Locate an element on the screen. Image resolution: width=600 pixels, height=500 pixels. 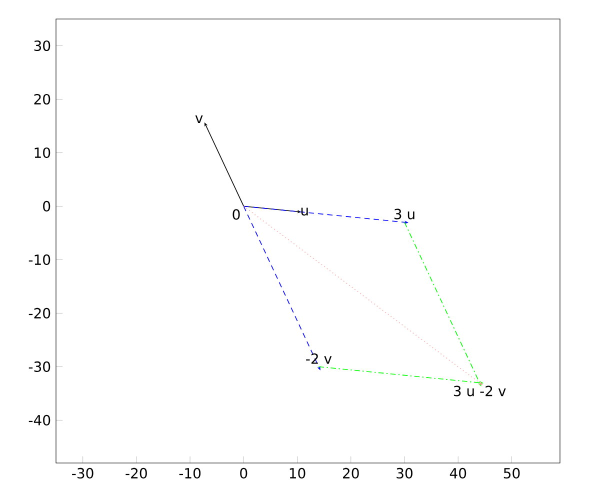
y-tick-label: -40 is located at coordinates (39, 420).